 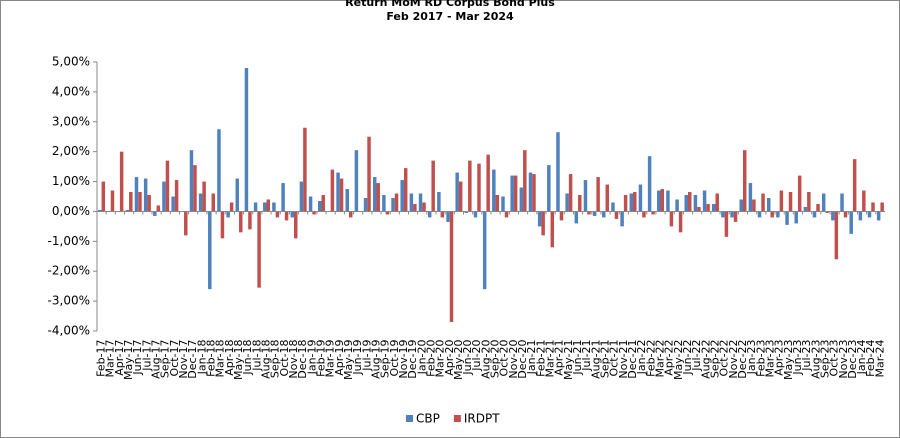 I want to click on x-tick-label: May-19, so click(x=348, y=359).